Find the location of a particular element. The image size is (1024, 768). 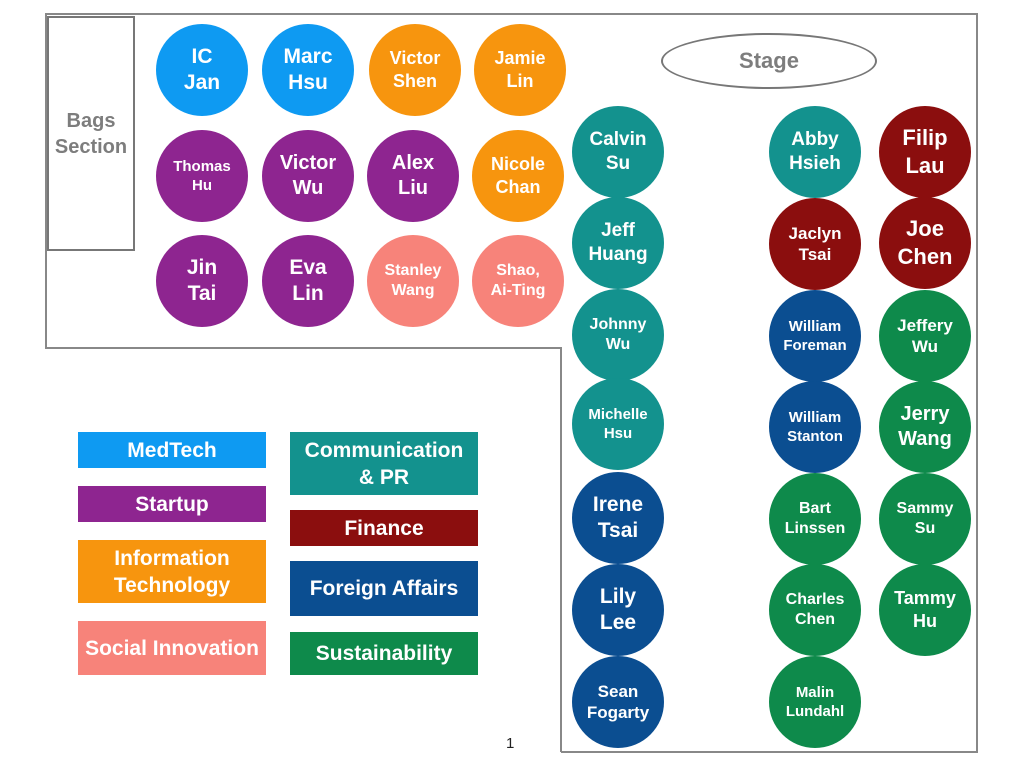

seat-name: Joe Chen is located at coordinates (925, 242).